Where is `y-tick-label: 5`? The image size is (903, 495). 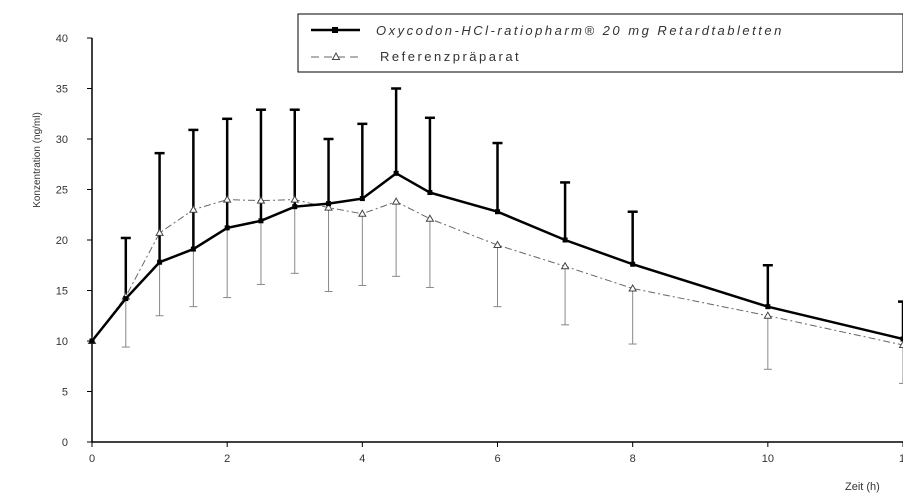
y-tick-label: 5 is located at coordinates (65, 393).